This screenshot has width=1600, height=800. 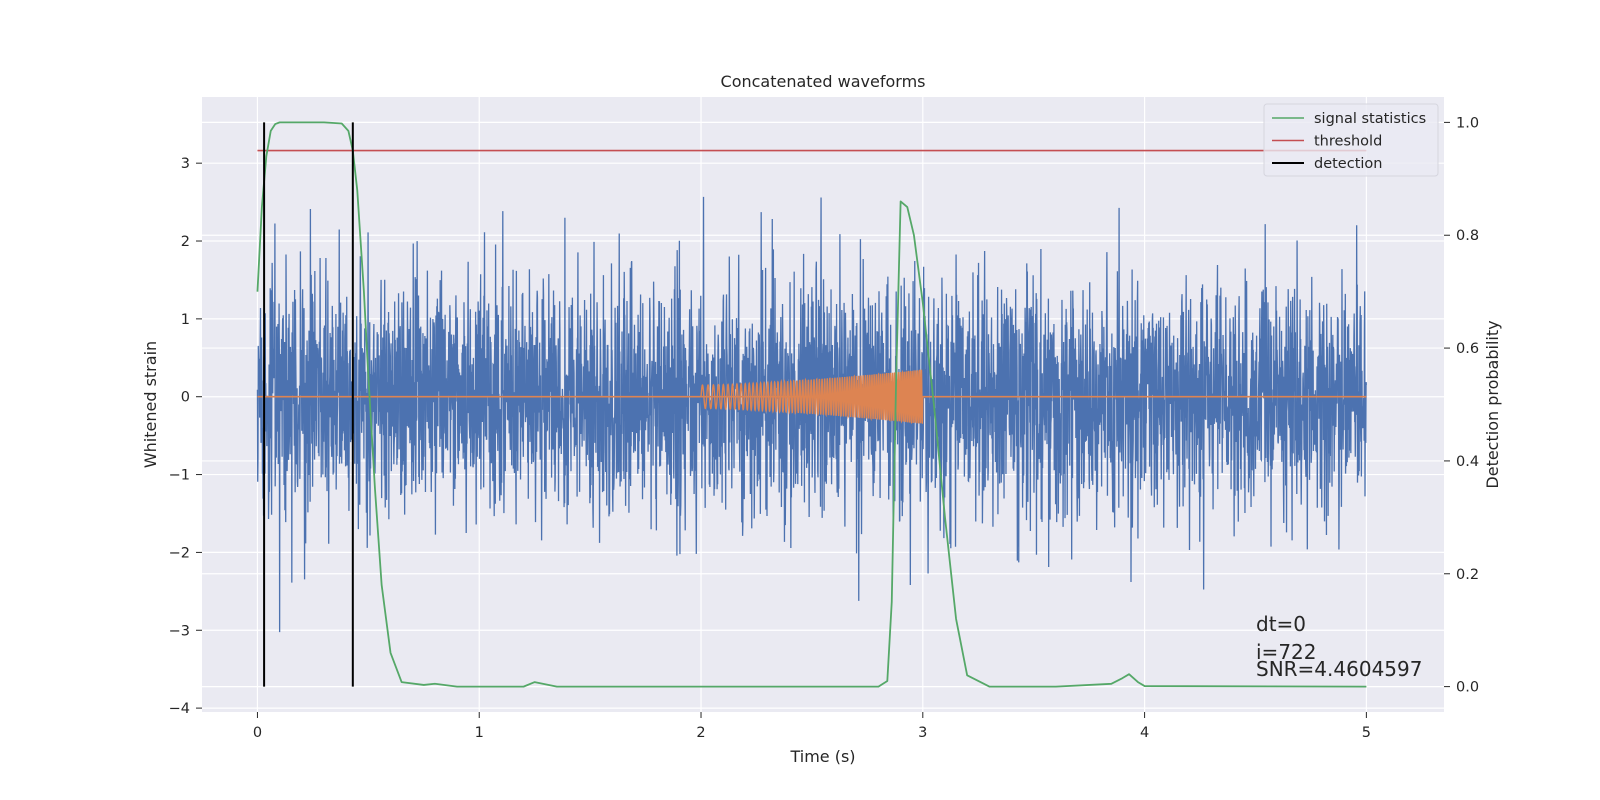 I want to click on legend: signal statistics threshold detection, so click(x=1351, y=140).